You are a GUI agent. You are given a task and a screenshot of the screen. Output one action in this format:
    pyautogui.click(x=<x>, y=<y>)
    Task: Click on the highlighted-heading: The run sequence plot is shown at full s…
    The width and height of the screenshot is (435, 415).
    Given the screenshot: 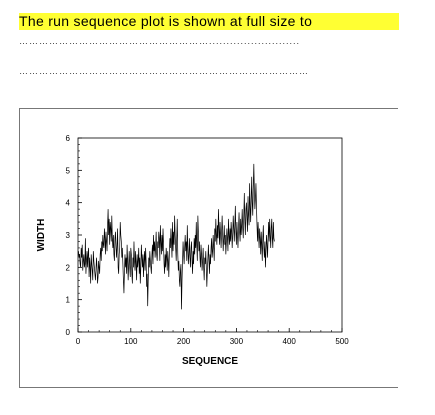 What is the action you would take?
    pyautogui.click(x=209, y=21)
    